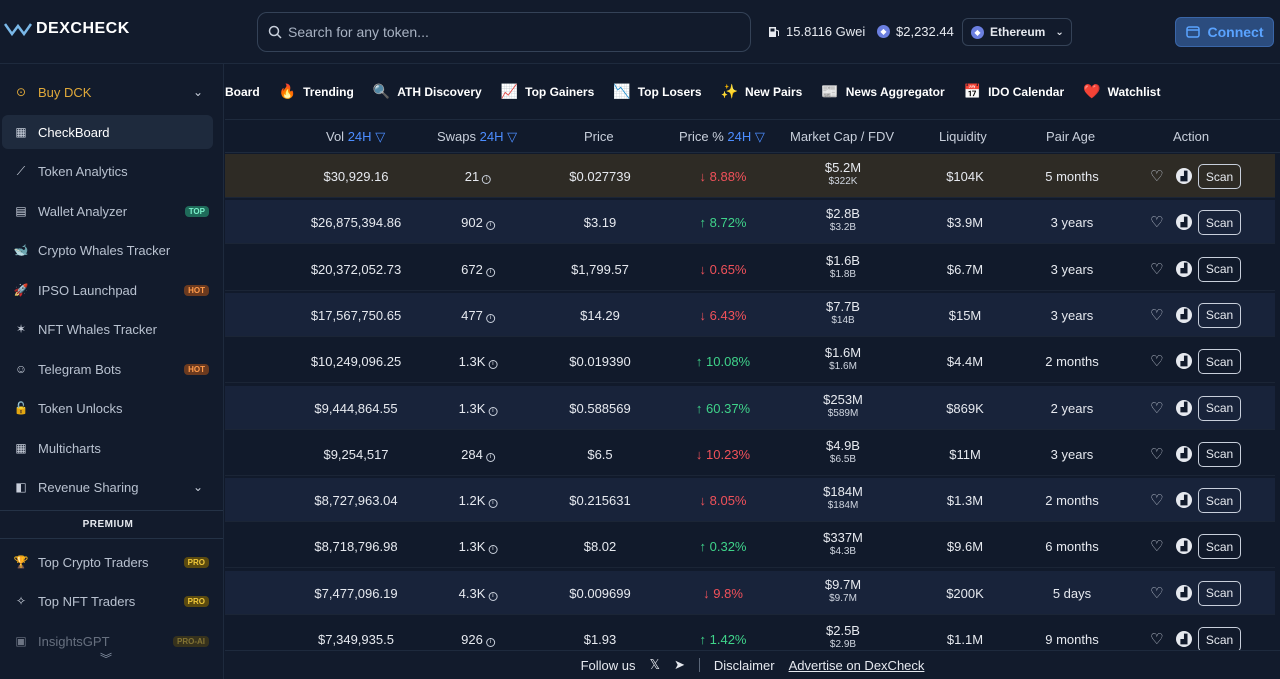 This screenshot has height=679, width=1280. Describe the element at coordinates (107, 487) in the screenshot. I see `sidebar-item-revenue-sharing: ◧ Revenue Sharing ⌄` at that location.